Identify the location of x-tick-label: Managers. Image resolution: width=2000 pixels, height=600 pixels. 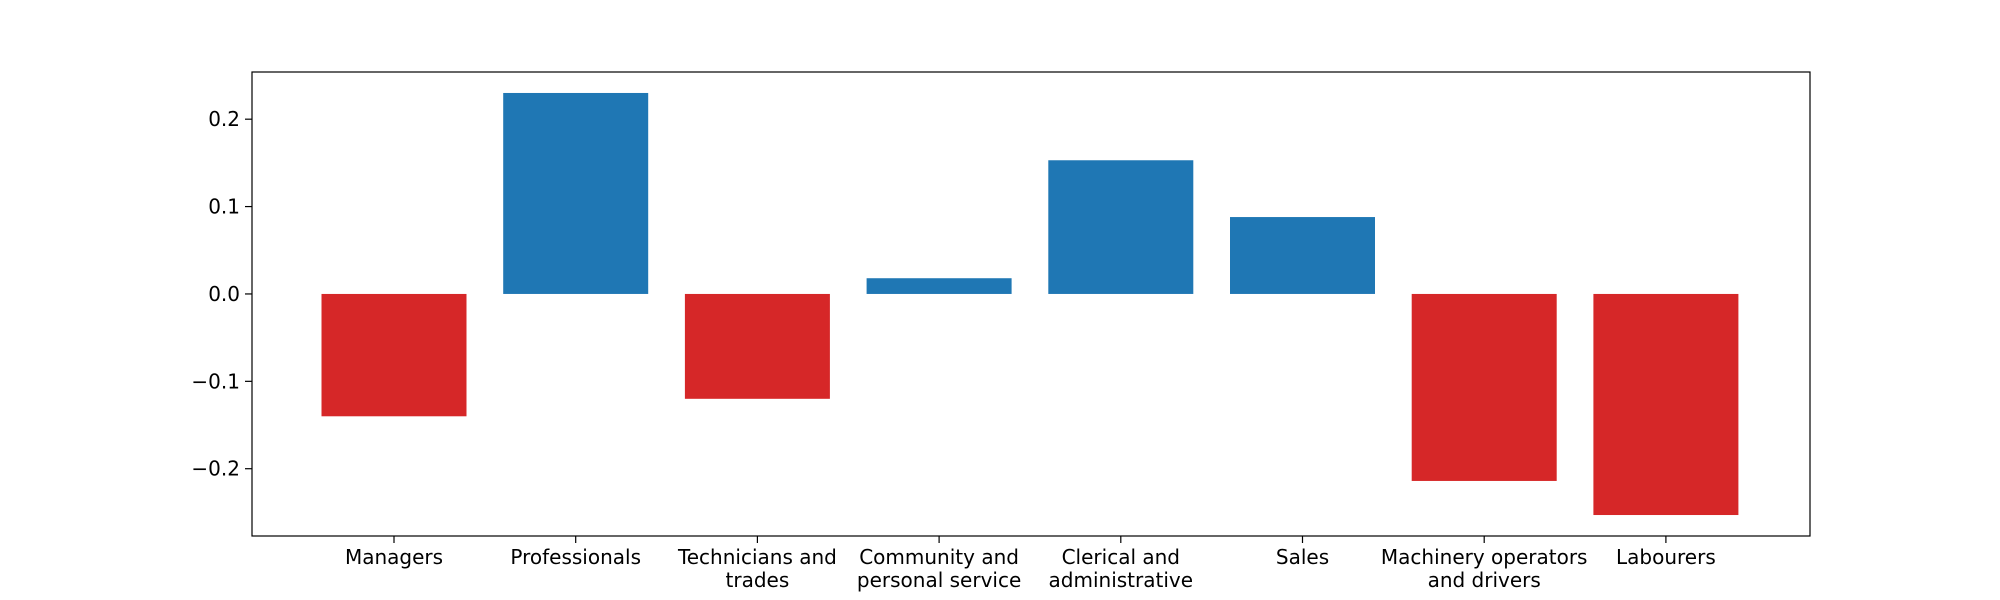
(394, 557).